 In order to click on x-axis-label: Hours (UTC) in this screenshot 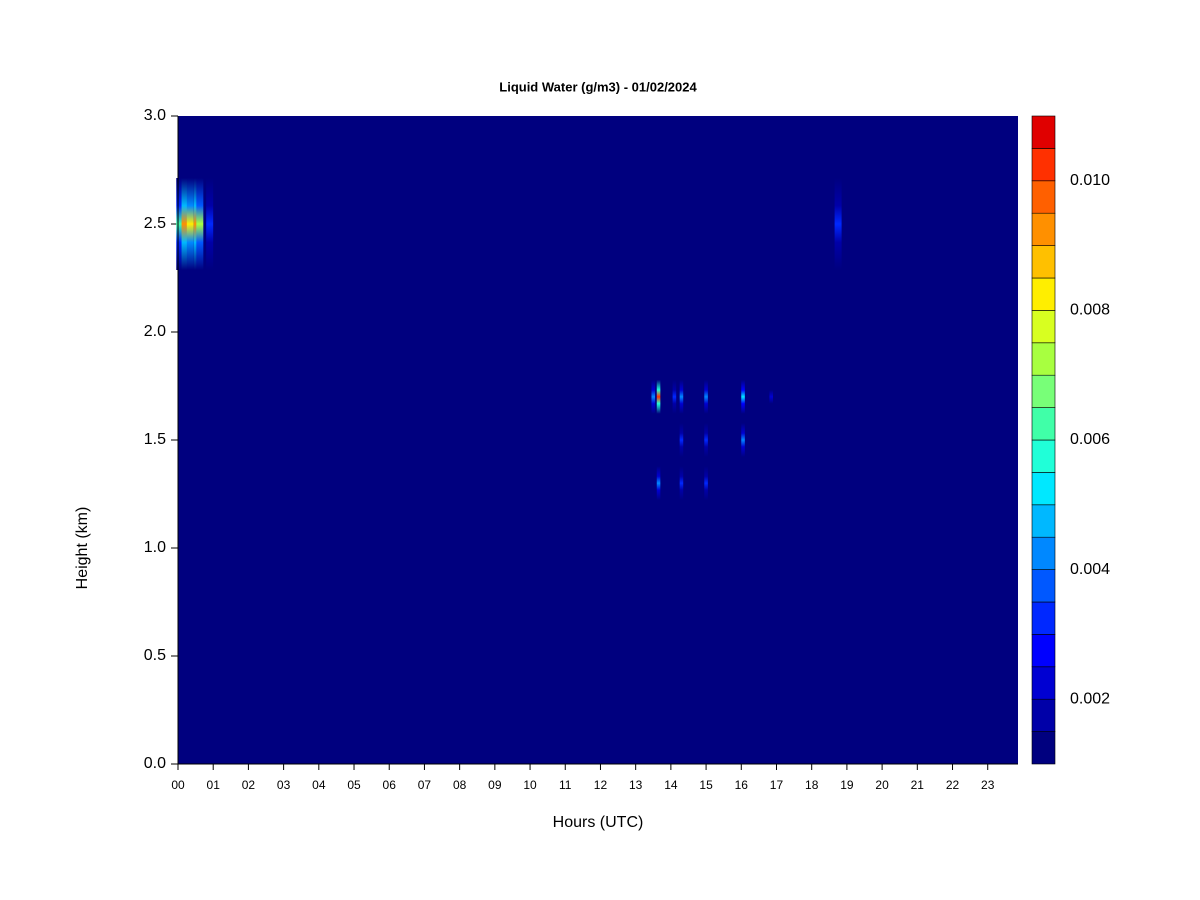, I will do `click(598, 822)`.